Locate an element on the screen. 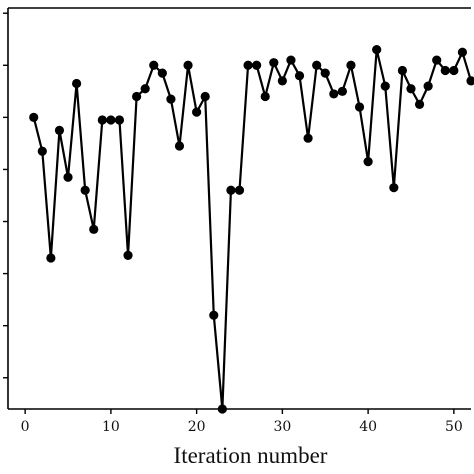 The height and width of the screenshot is (474, 474). x-tick-label: 10 is located at coordinates (111, 427).